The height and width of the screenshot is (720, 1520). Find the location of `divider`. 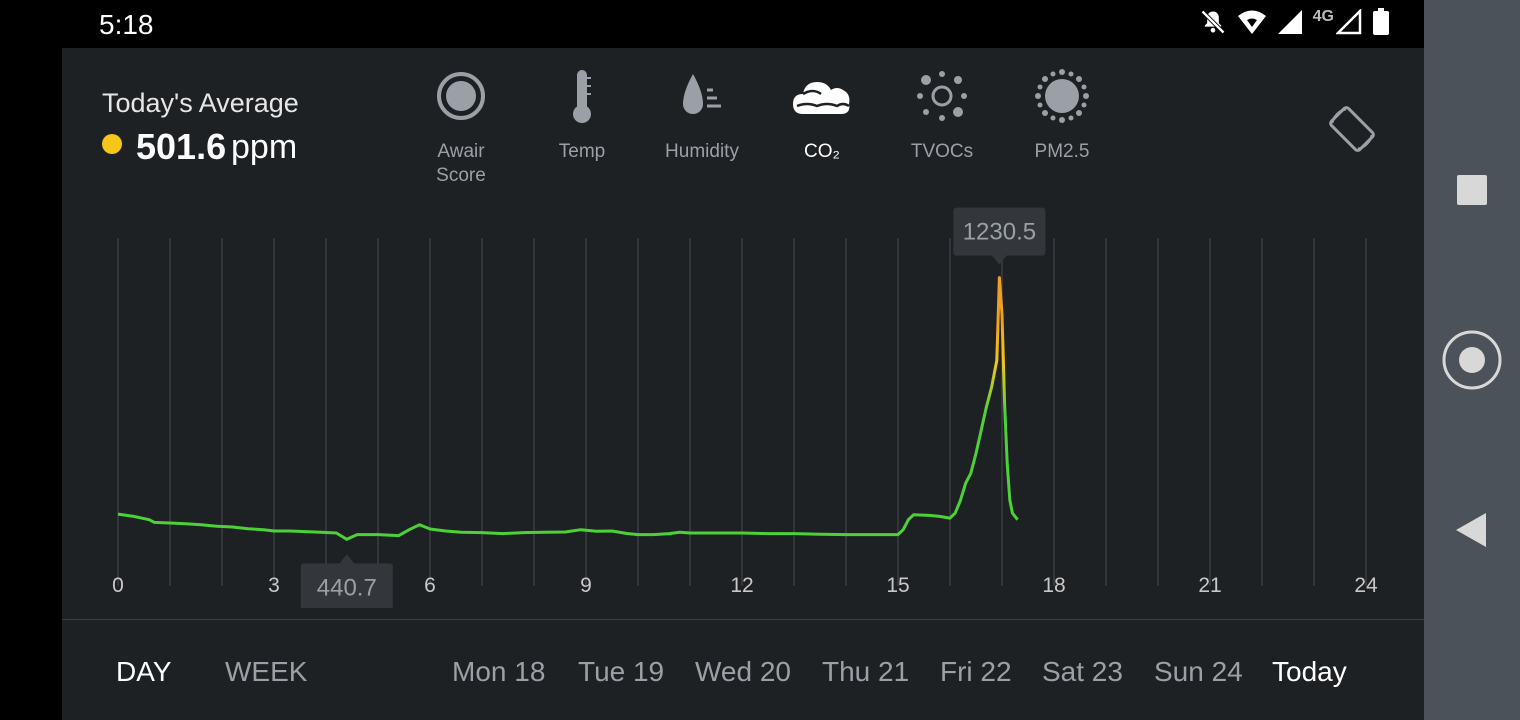

divider is located at coordinates (743, 619).